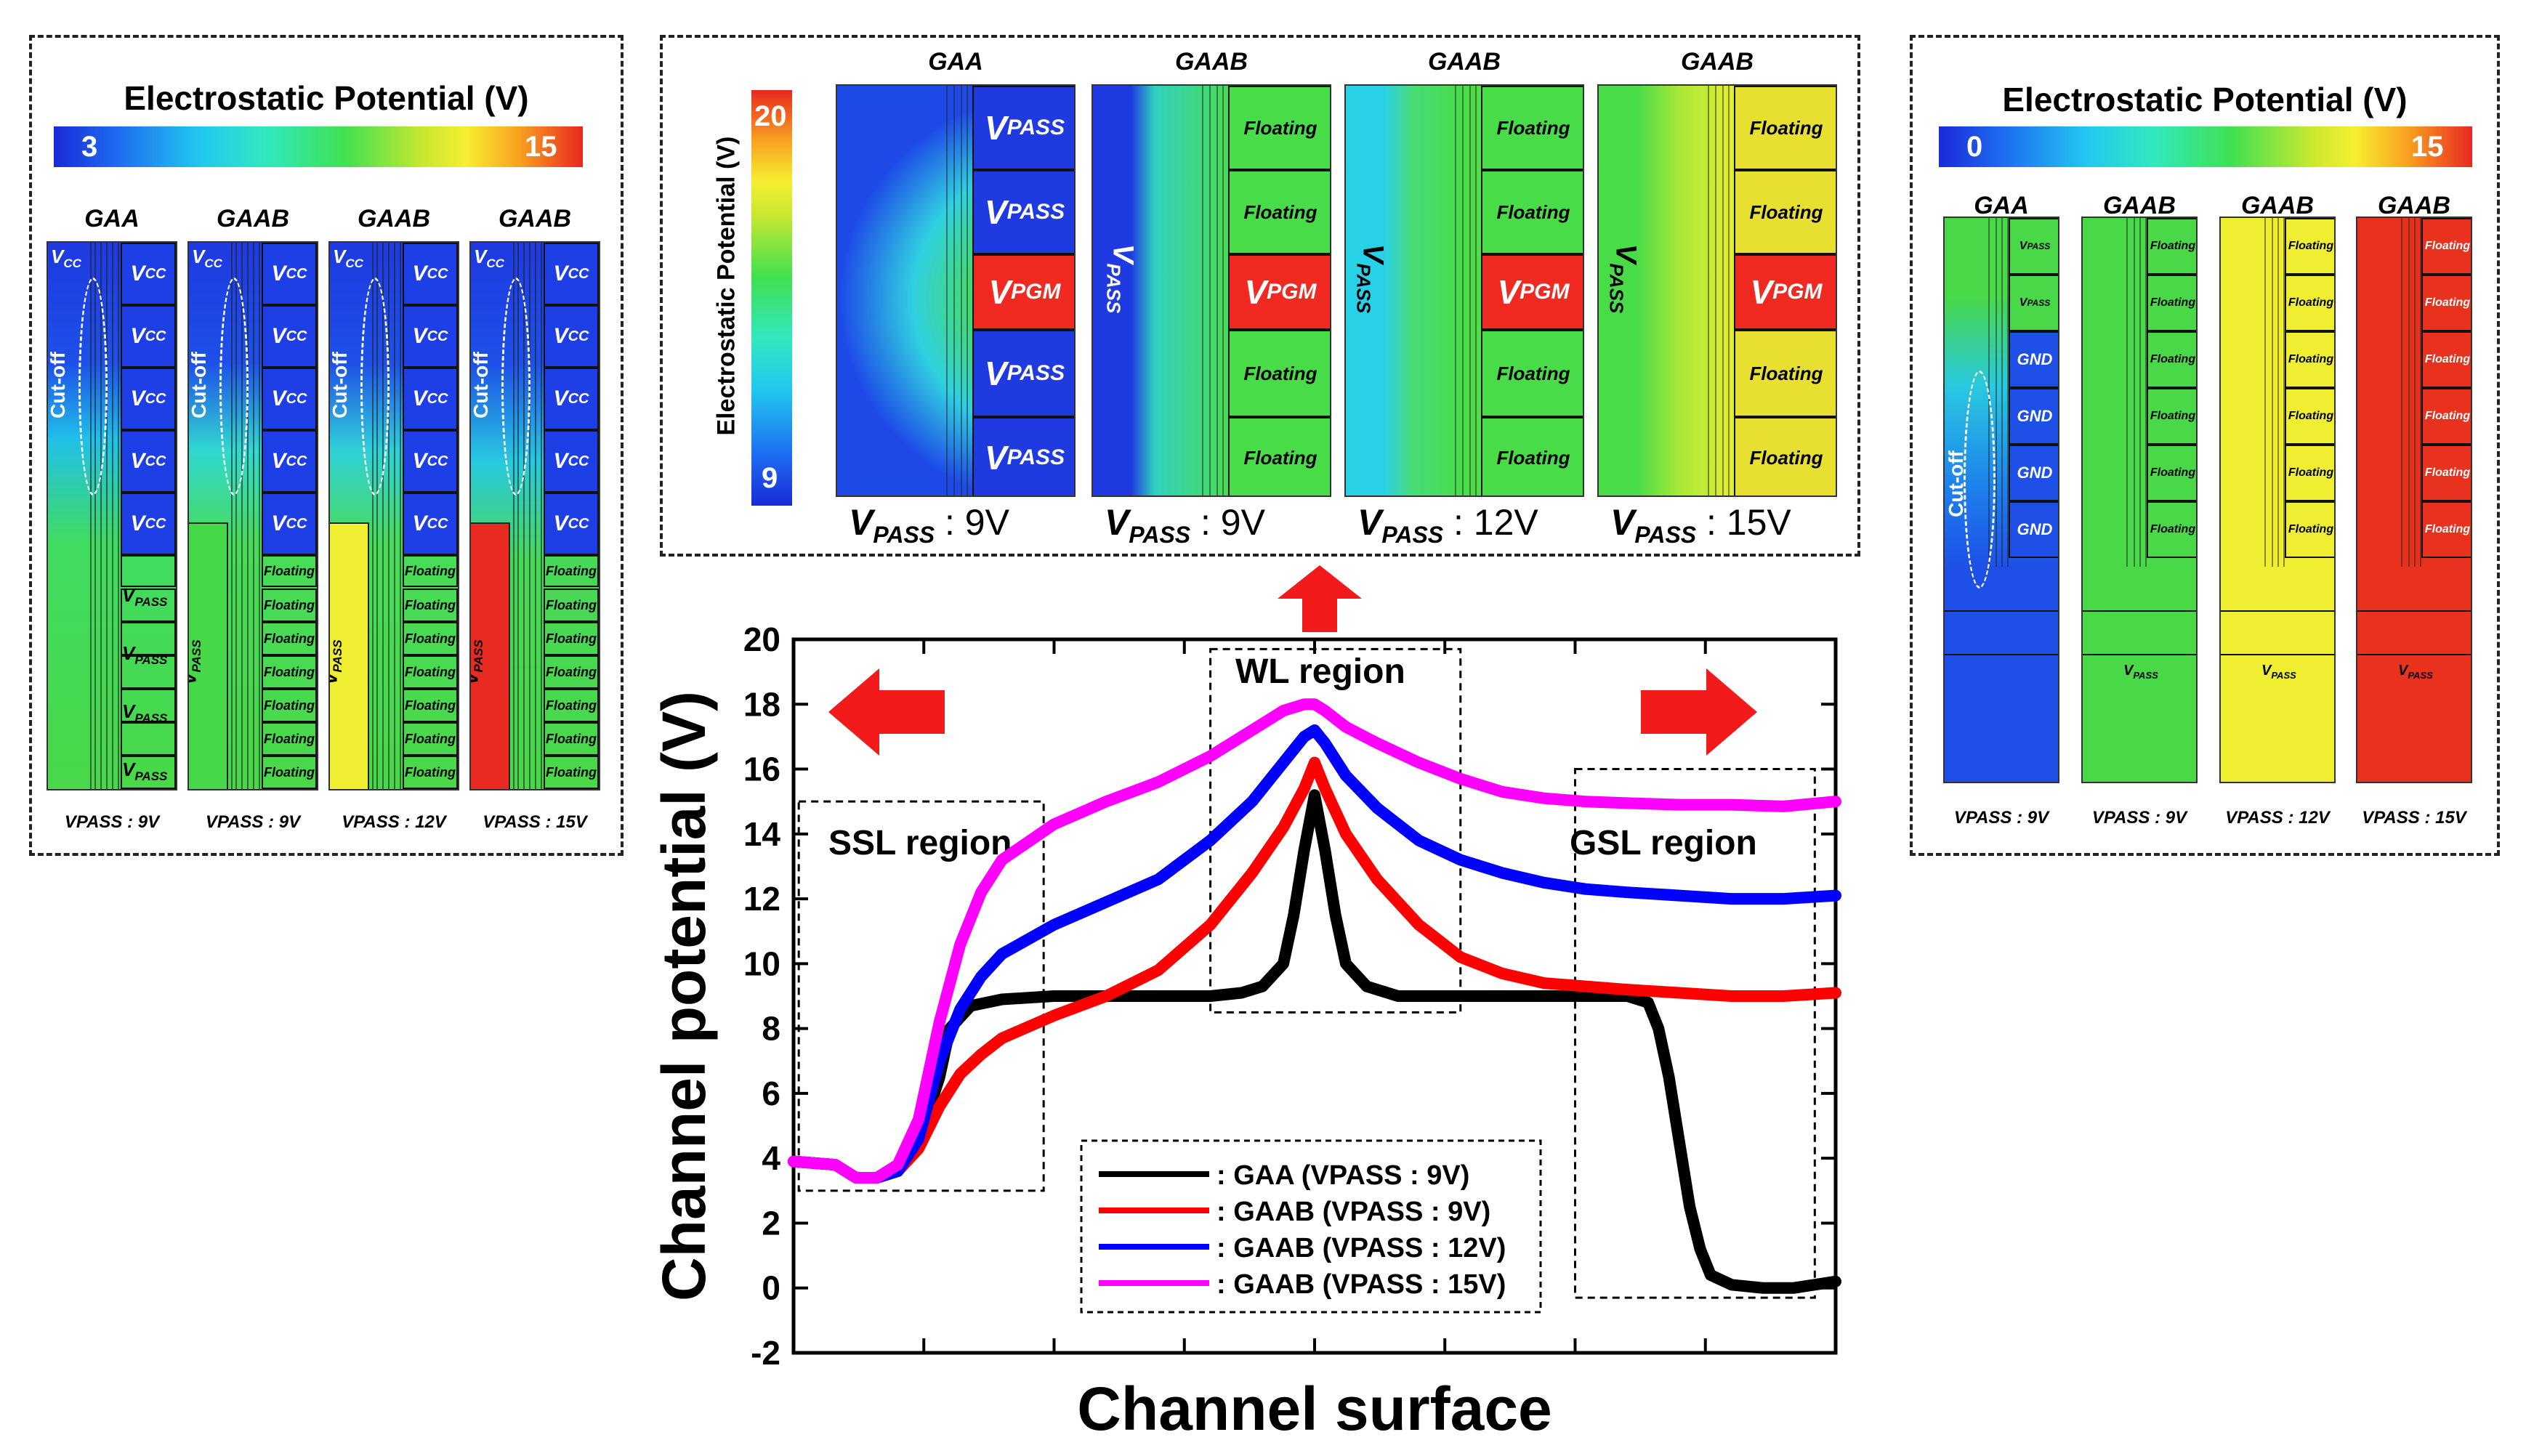  I want to click on y-tick-label: 12, so click(762, 899).